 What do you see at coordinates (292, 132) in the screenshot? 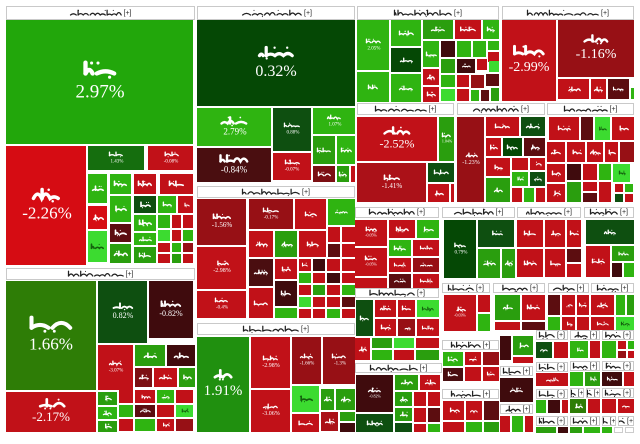
I see `svg-text: 0.88%` at bounding box center [292, 132].